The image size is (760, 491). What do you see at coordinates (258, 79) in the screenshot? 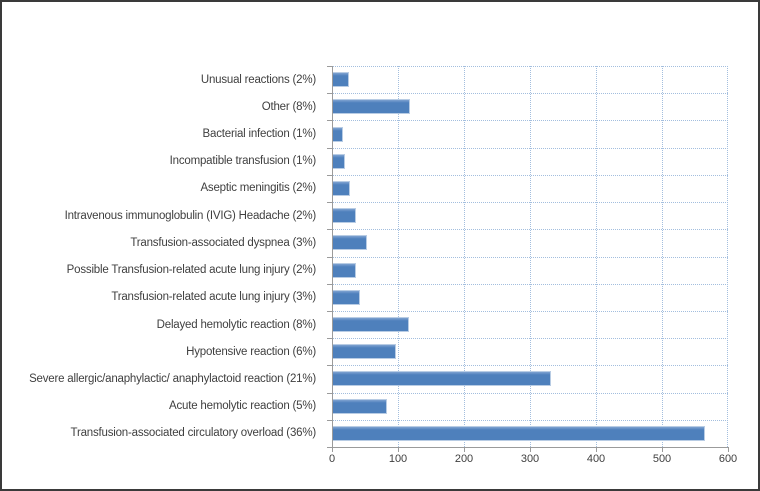
I see `category-label: Unusual reactions (2%)` at bounding box center [258, 79].